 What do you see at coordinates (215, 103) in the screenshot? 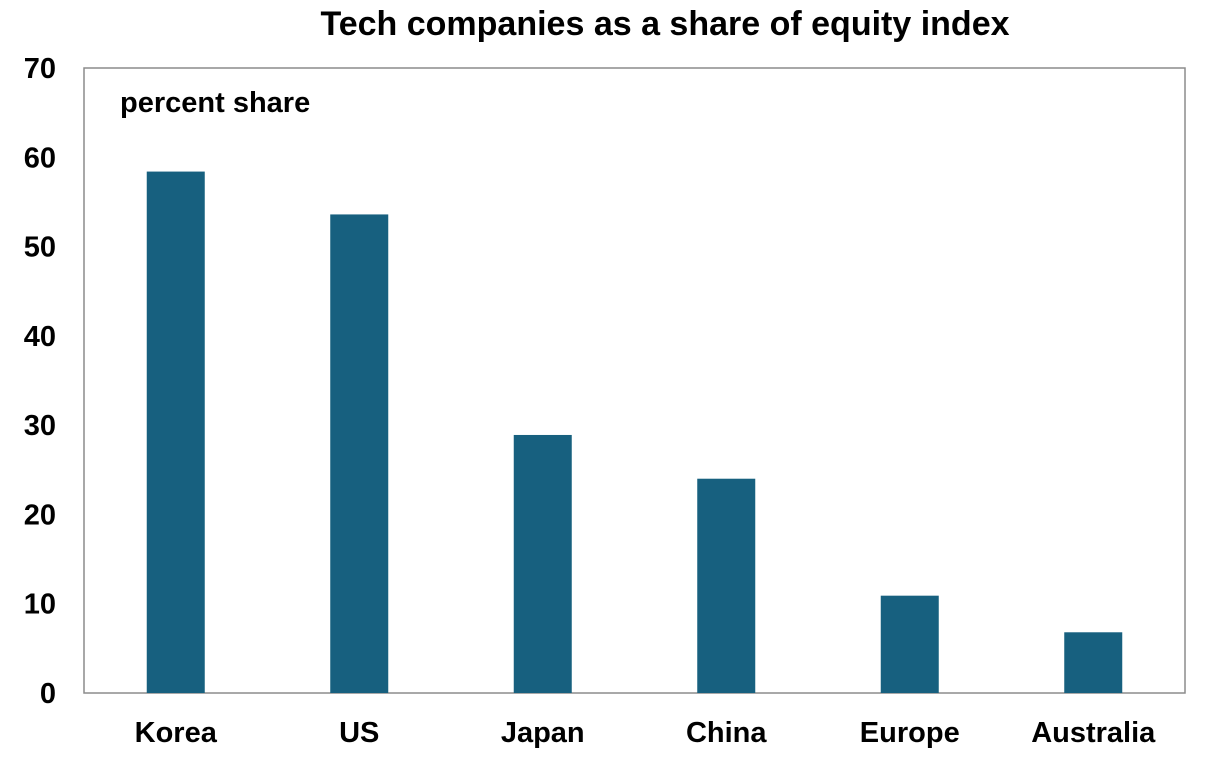
I see `unit-label: percent share` at bounding box center [215, 103].